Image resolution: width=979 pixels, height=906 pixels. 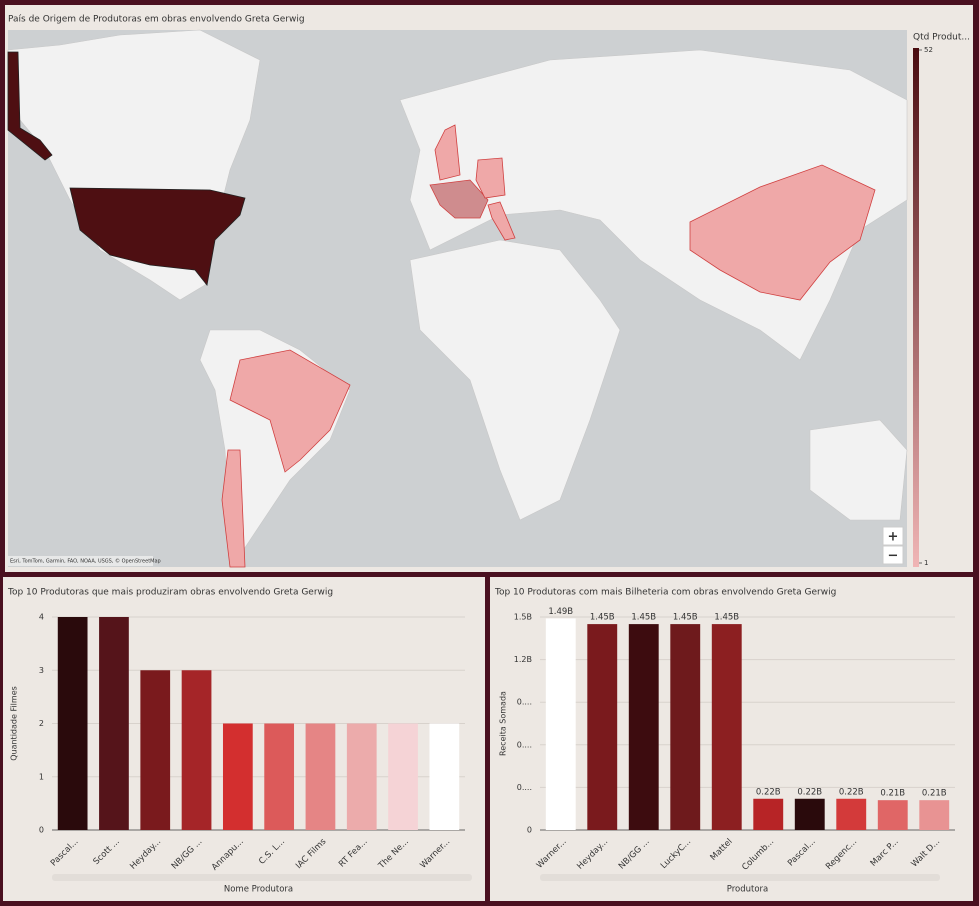 I want to click on zoom-in-button, so click(x=893, y=536).